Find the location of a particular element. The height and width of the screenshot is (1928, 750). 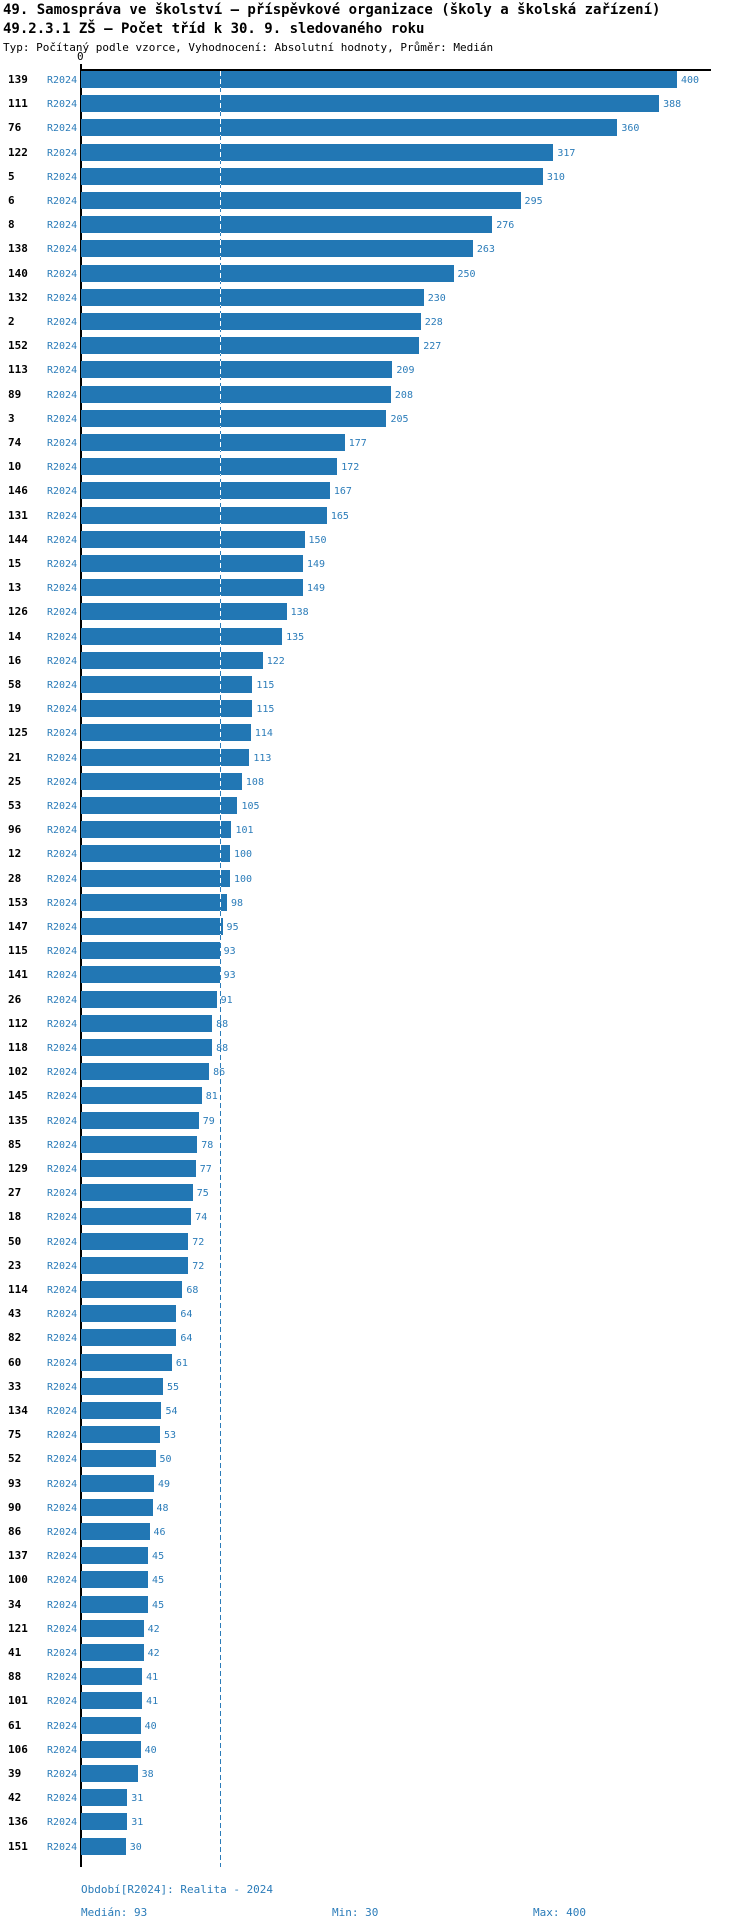

bar-row: 88 R2024 41 is located at coordinates (375, 1677).